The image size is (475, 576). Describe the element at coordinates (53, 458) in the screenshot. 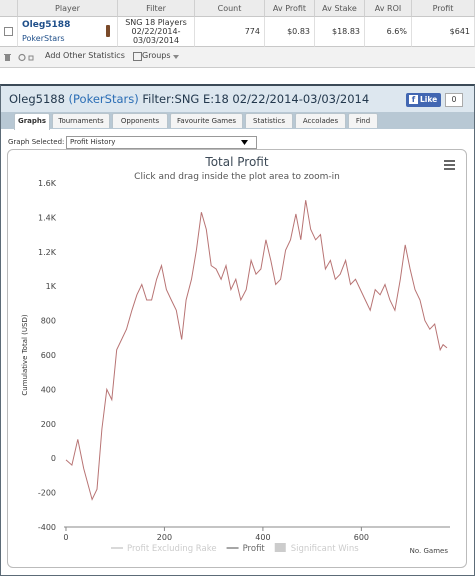

I see `y-tick-label: 0` at that location.